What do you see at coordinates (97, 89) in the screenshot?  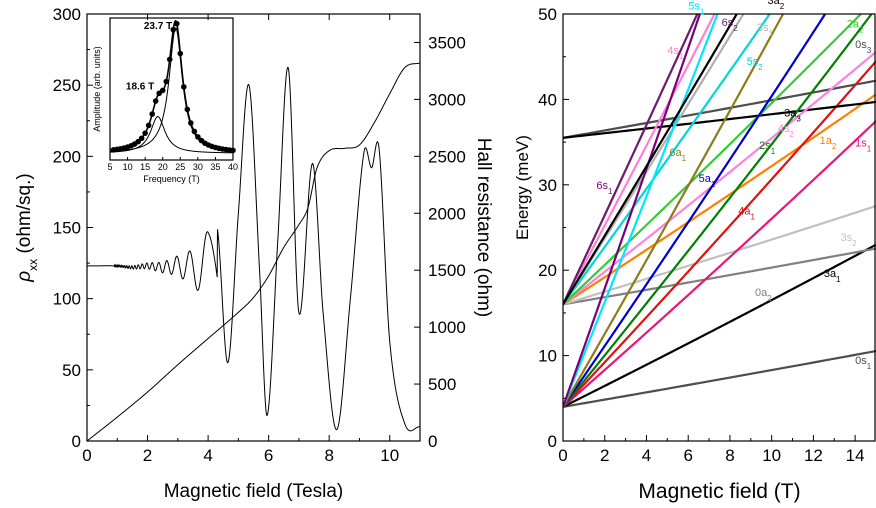 I see `inset-y-axis-label: Amplitude (arb. units)` at bounding box center [97, 89].